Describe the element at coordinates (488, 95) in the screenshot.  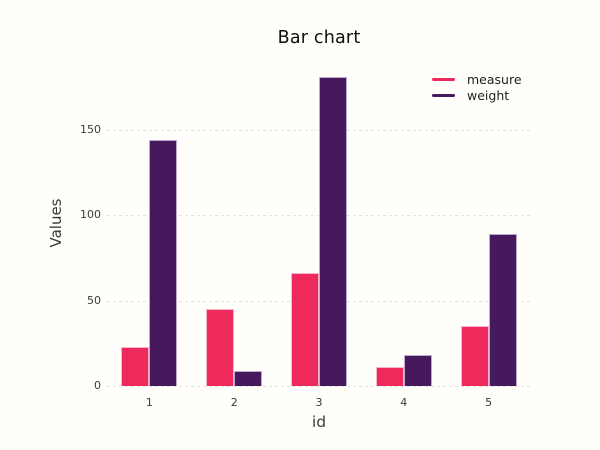
I see `legend-label: weight` at that location.